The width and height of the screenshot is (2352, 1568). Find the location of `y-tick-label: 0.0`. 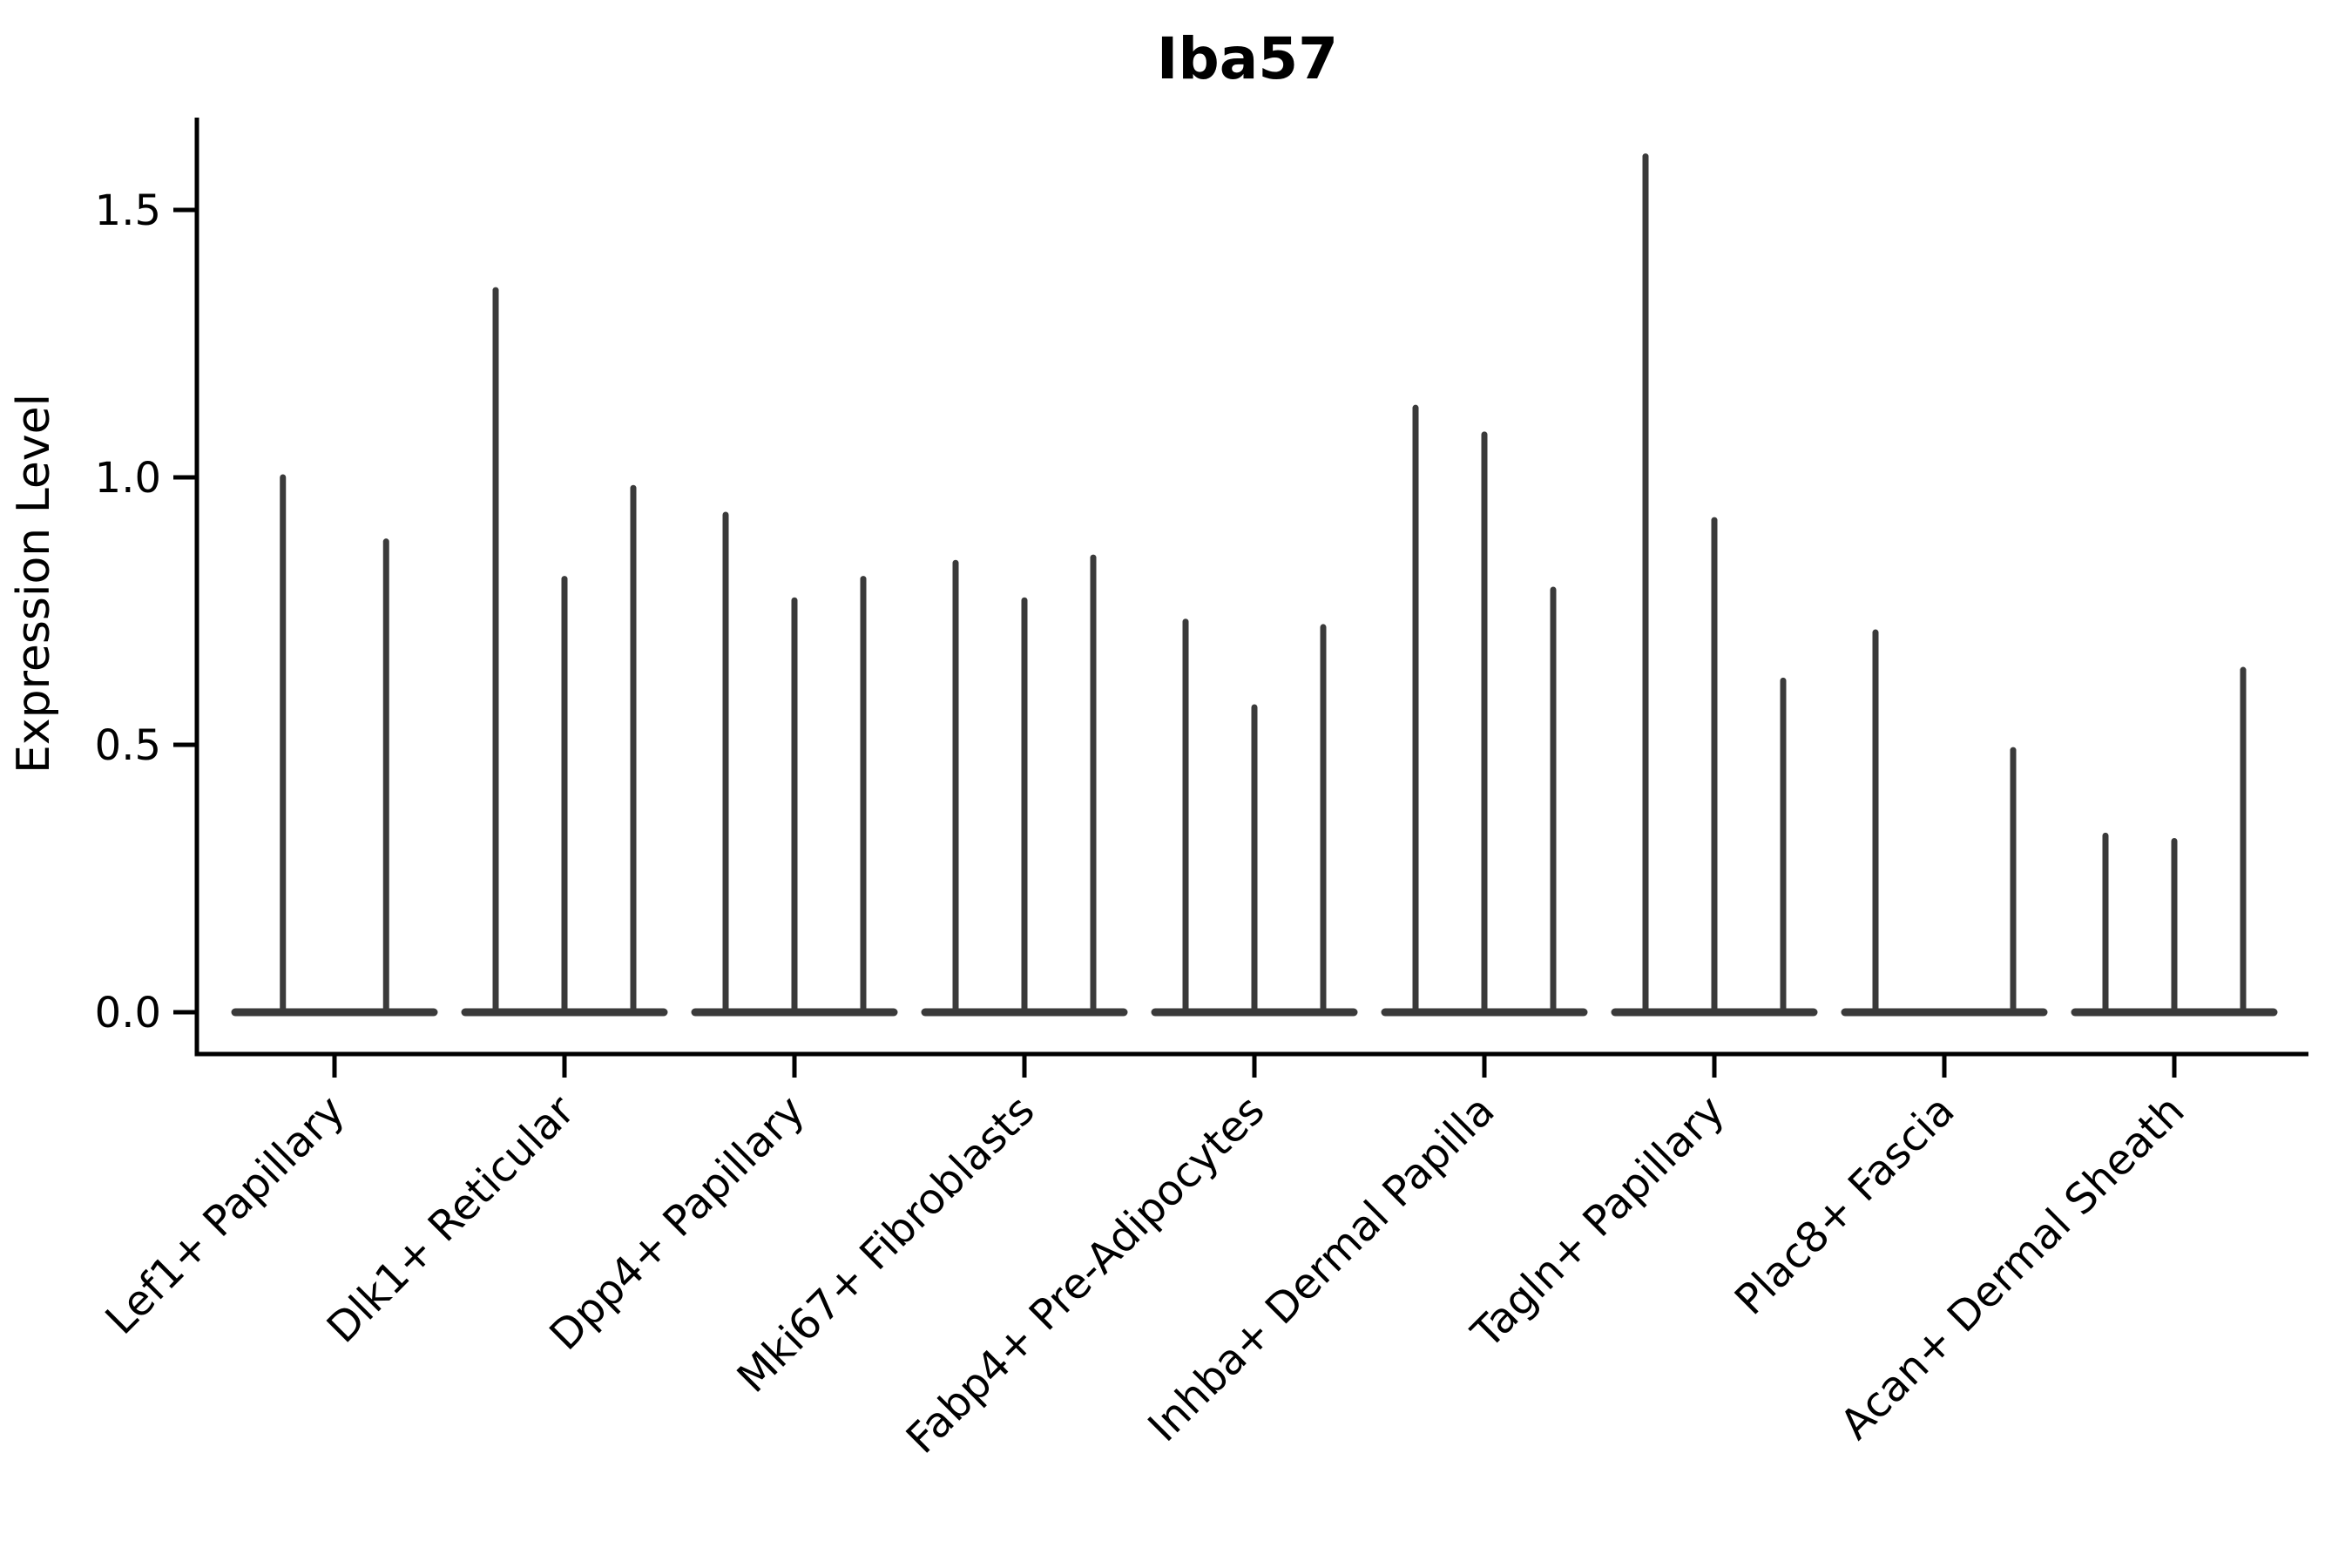

y-tick-label: 0.0 is located at coordinates (128, 1013).